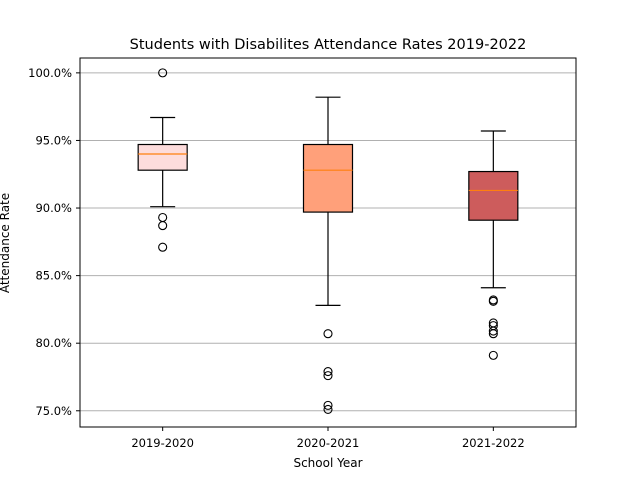 This screenshot has width=640, height=480. I want to click on x-tick-label: 2019-2020, so click(162, 443).